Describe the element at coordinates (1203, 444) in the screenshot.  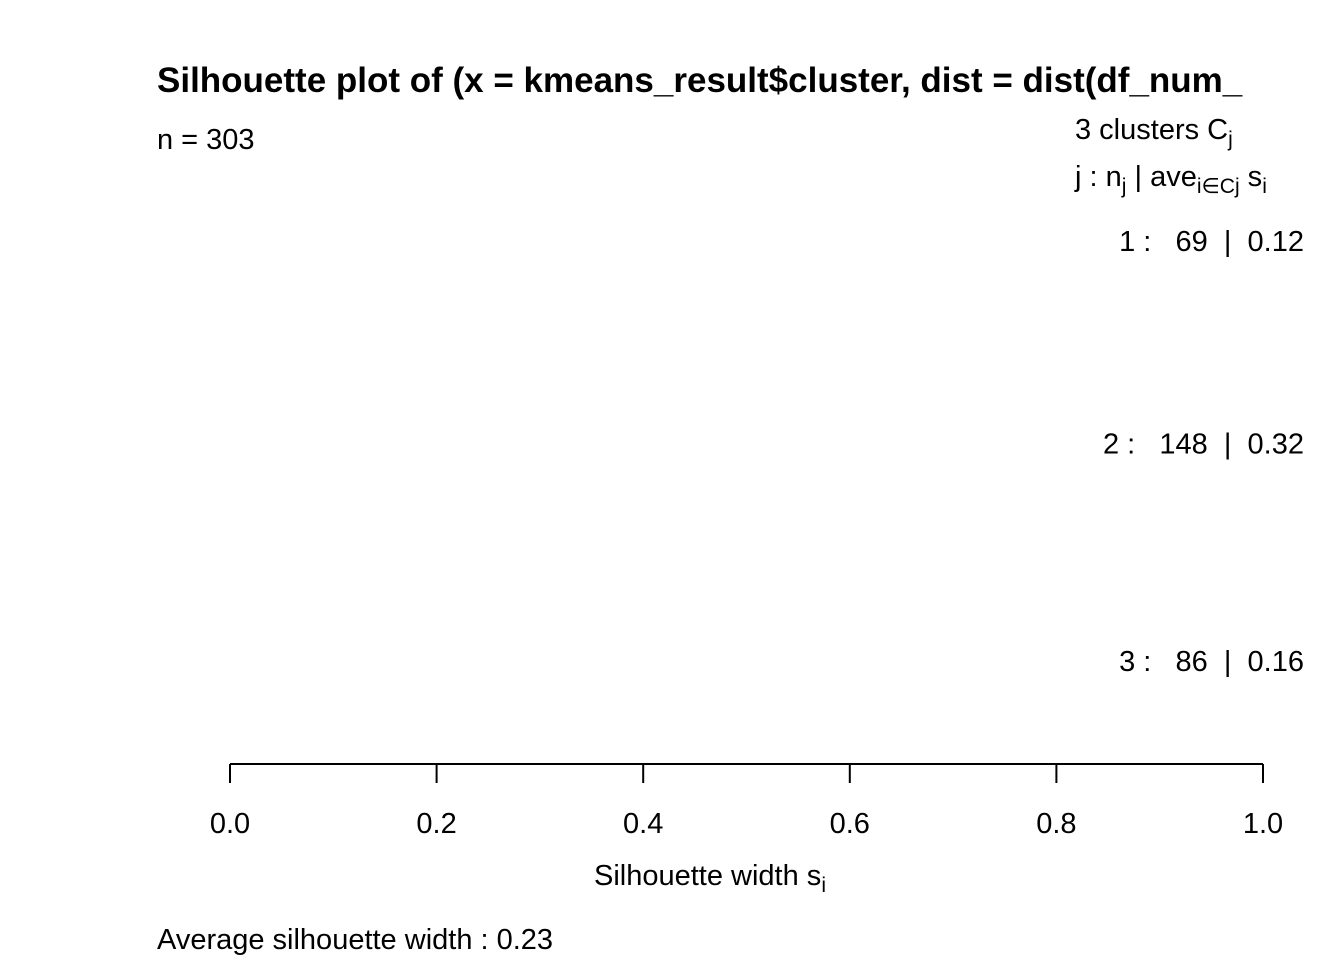
I see `cluster-label: 2 : 148 | 0.32` at that location.